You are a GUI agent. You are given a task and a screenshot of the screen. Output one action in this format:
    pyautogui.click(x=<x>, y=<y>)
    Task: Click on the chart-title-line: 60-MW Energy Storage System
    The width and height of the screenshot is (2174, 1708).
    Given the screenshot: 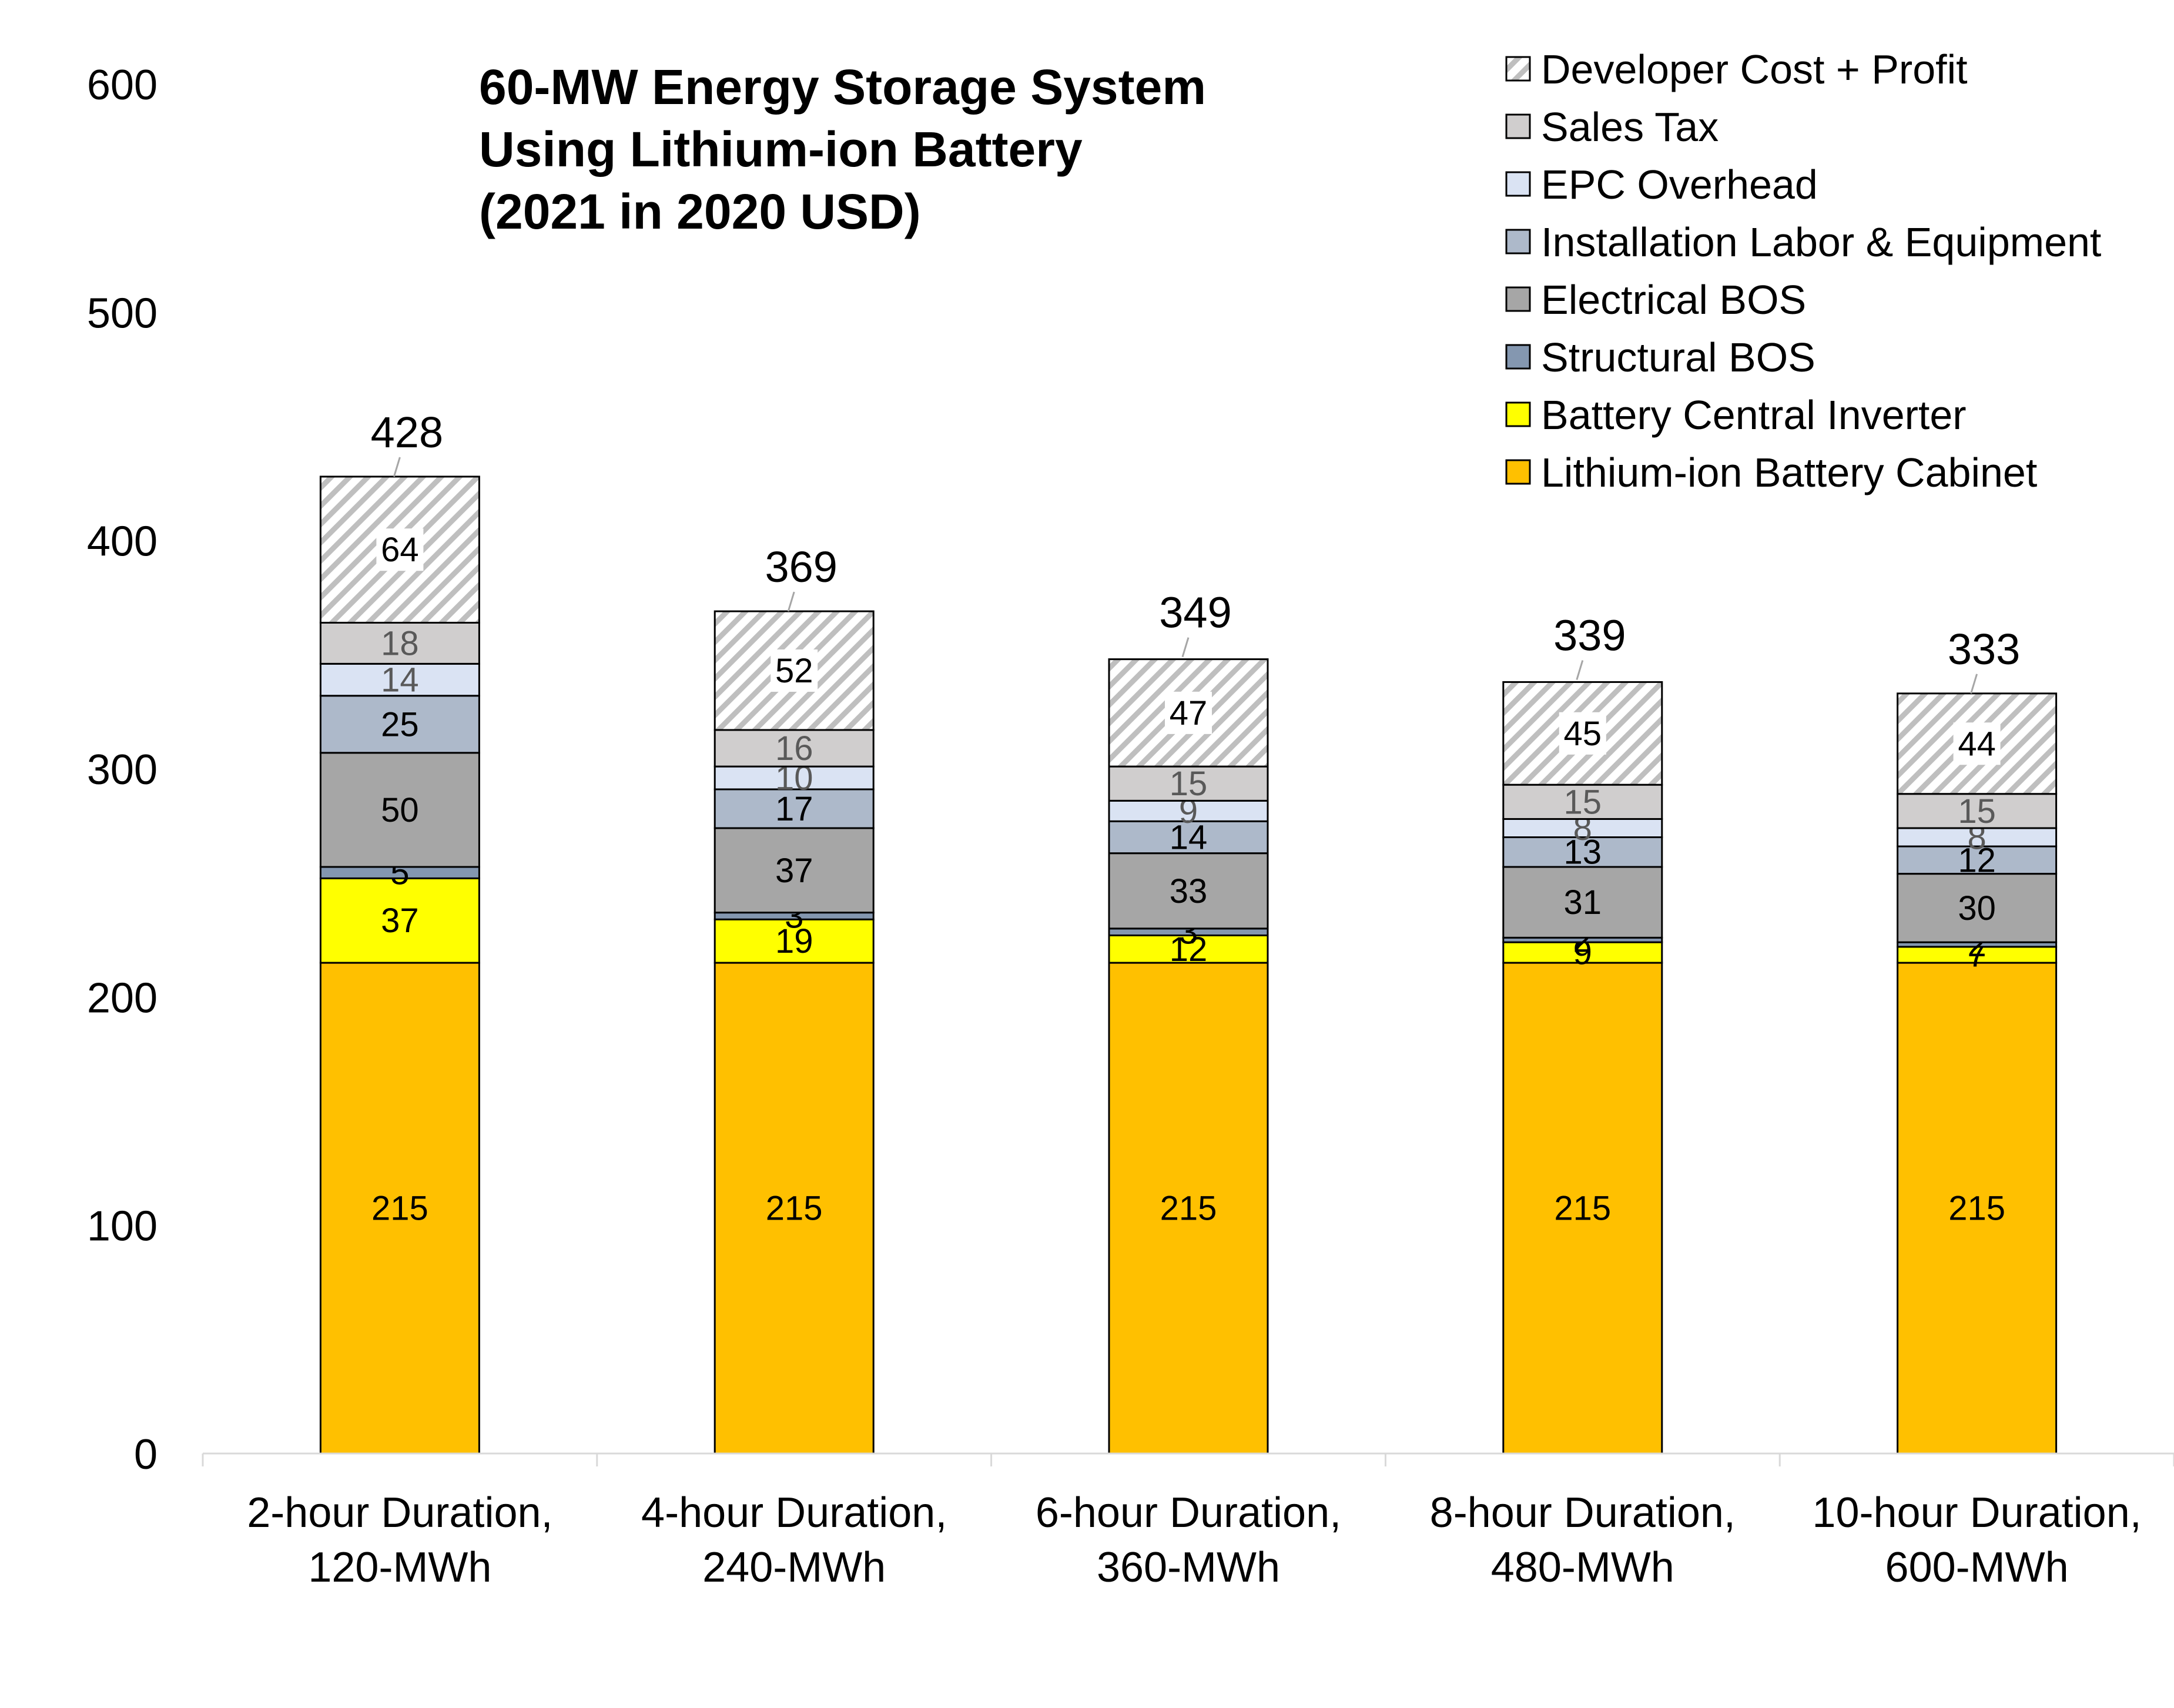 What is the action you would take?
    pyautogui.click(x=842, y=87)
    